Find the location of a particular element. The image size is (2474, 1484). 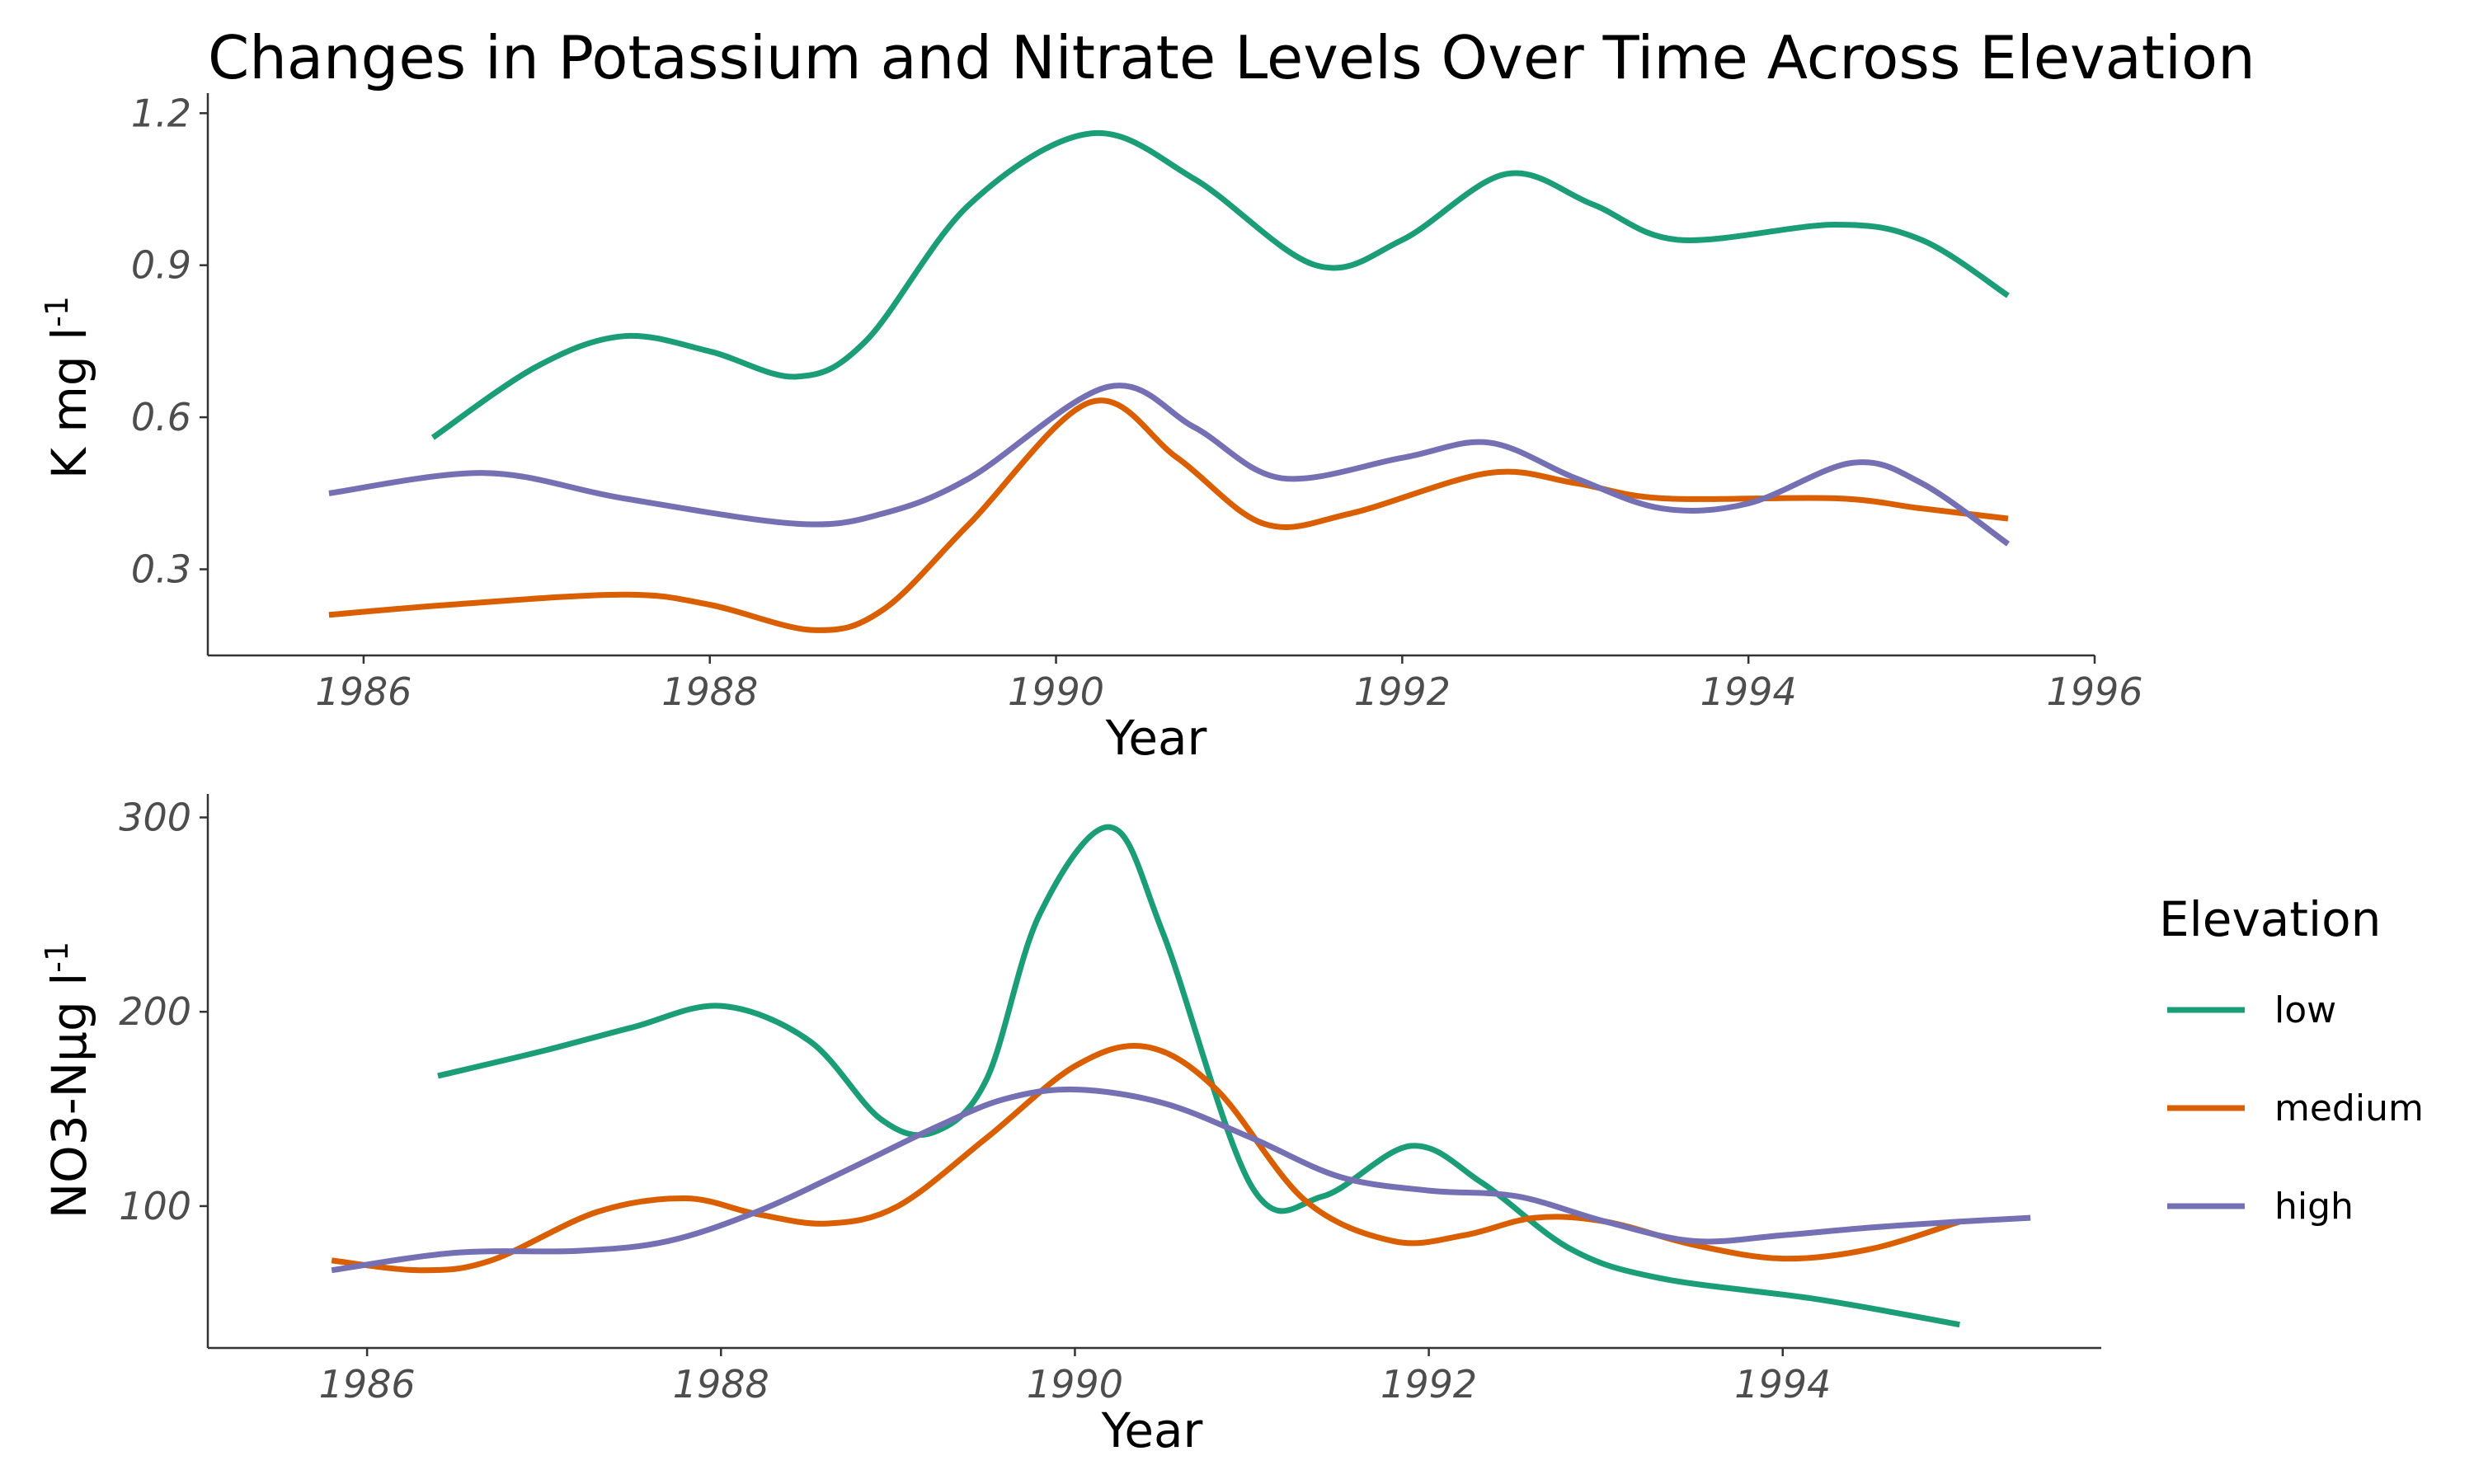

legend-label-high: high is located at coordinates (2314, 1207).